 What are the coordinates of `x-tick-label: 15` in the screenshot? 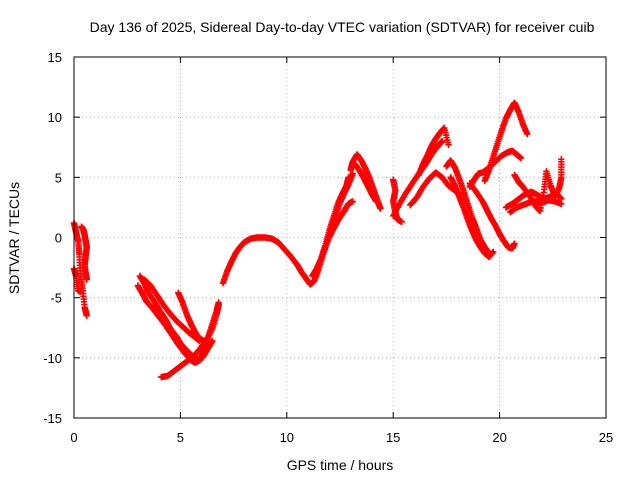 It's located at (393, 437).